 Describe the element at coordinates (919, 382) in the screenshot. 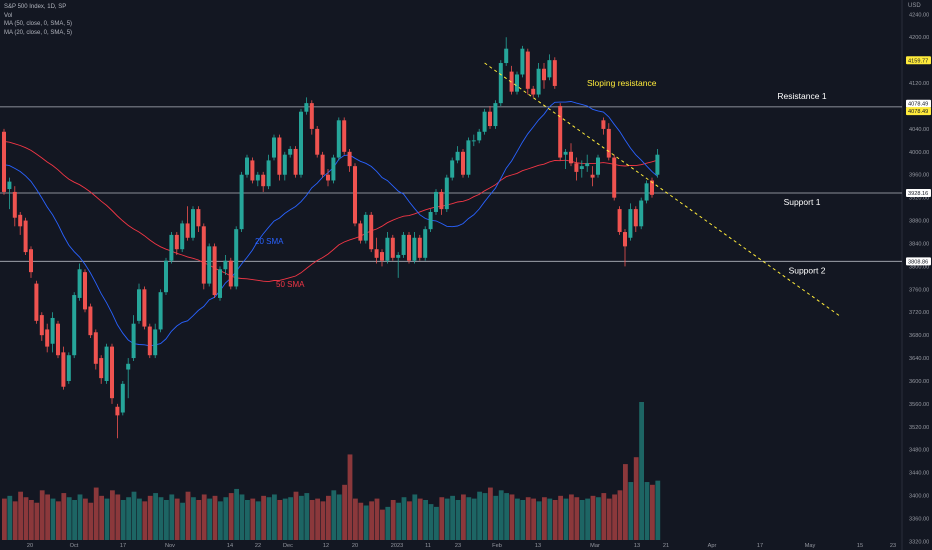

I see `y-tick-label: 3600.00` at that location.